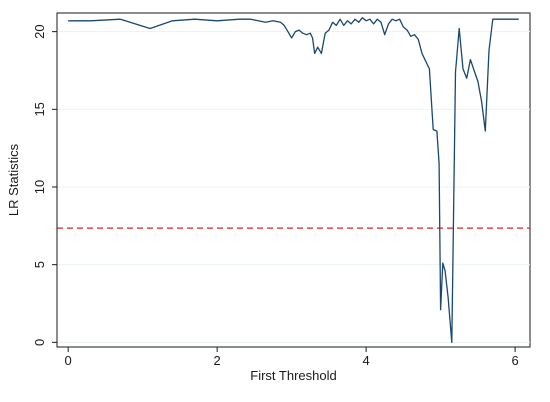  Describe the element at coordinates (39, 187) in the screenshot. I see `y-tick-label: 10` at that location.